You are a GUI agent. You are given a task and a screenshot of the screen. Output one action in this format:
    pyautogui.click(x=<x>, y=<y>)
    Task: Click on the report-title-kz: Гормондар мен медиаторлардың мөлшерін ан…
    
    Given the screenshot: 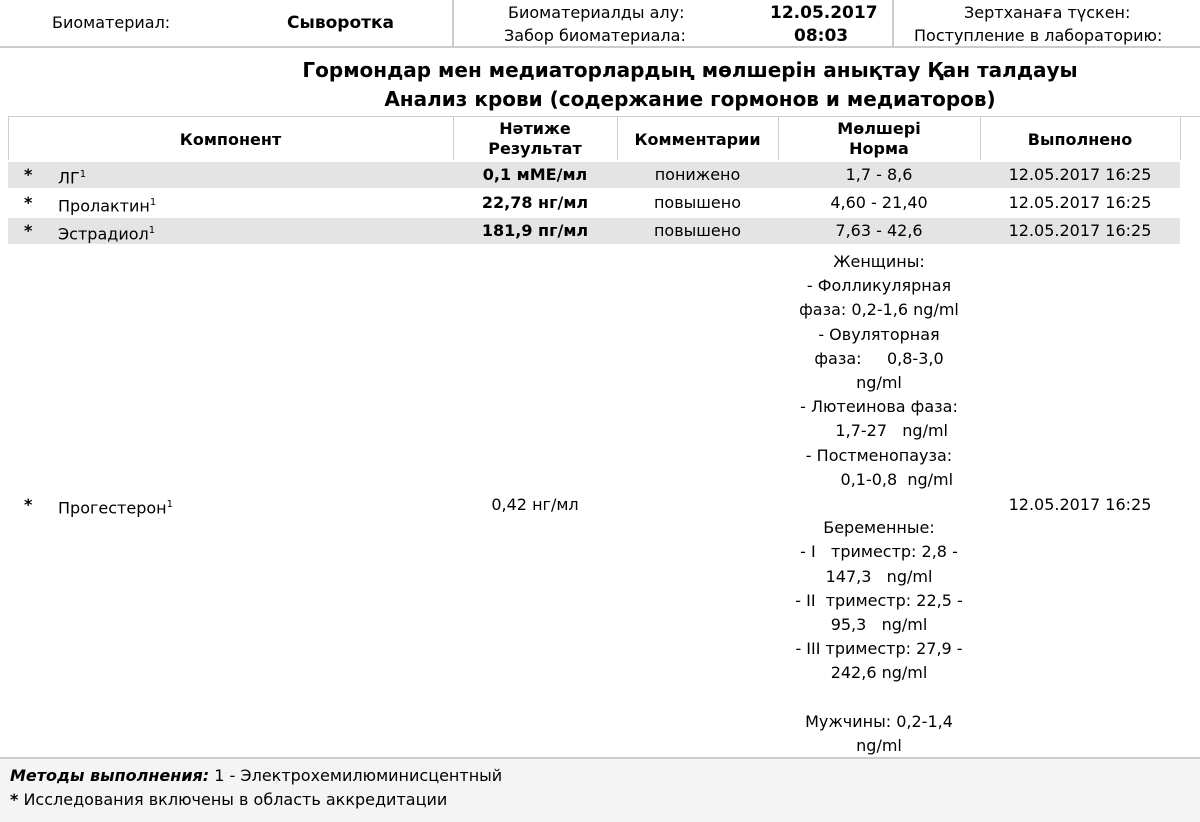 What is the action you would take?
    pyautogui.click(x=690, y=70)
    